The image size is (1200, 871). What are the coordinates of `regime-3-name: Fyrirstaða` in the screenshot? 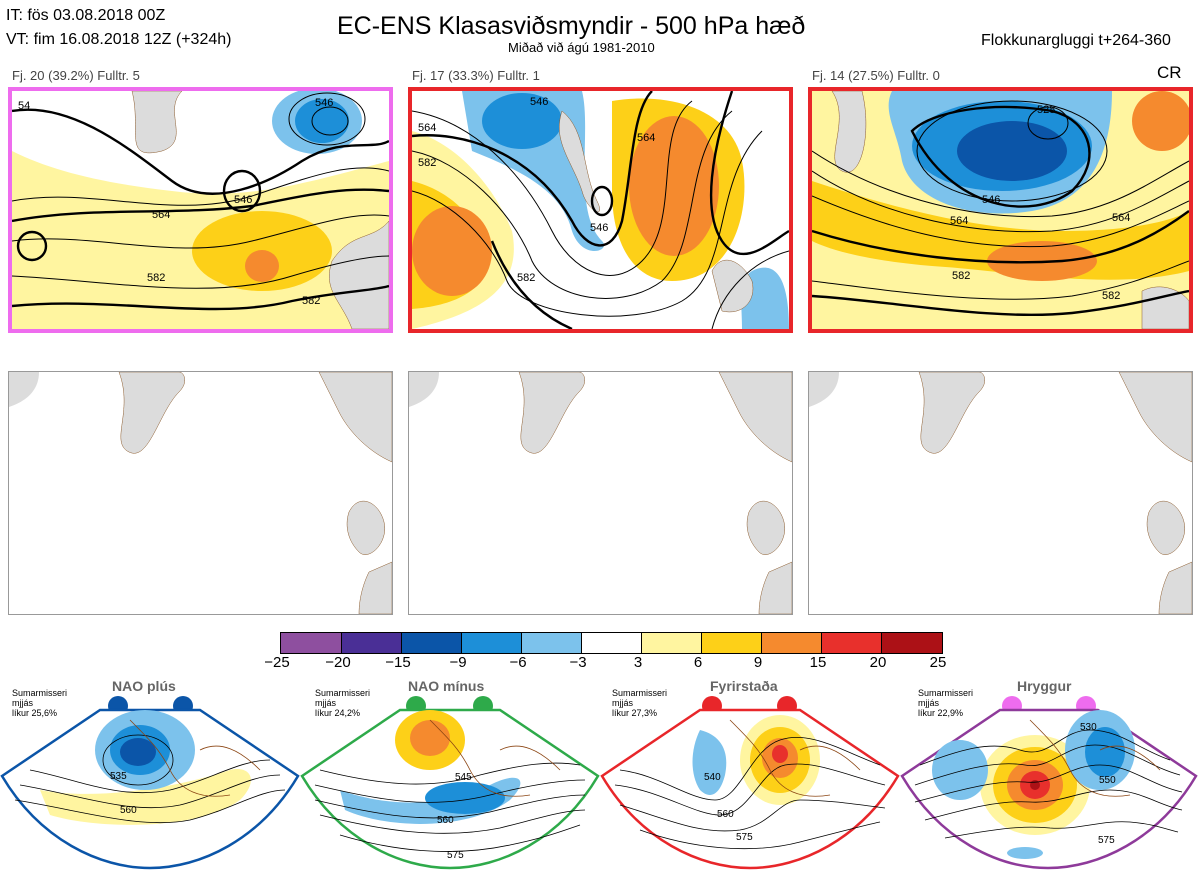 It's located at (744, 686).